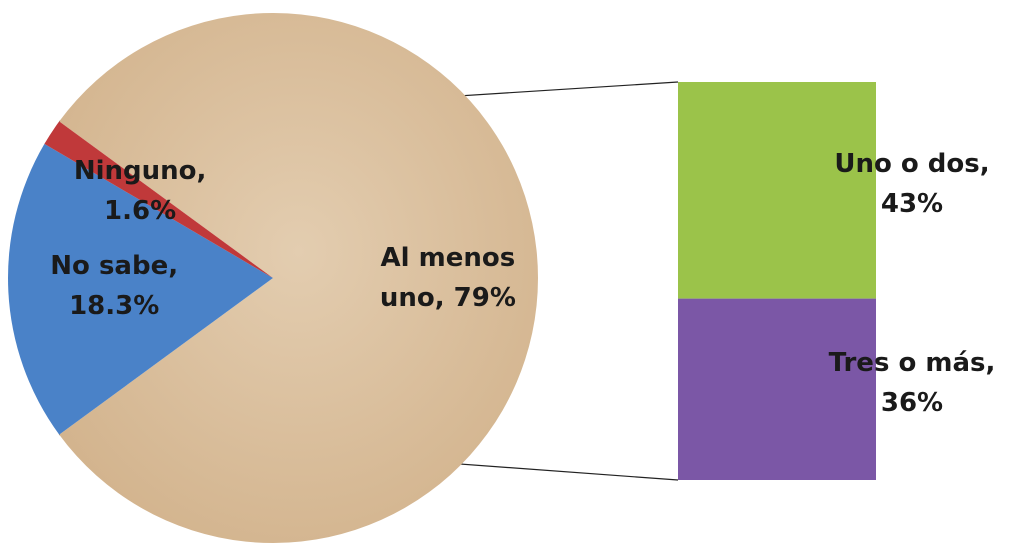 This screenshot has width=1016, height=544. I want to click on data-label: Uno o dos, 43%, so click(912, 184).